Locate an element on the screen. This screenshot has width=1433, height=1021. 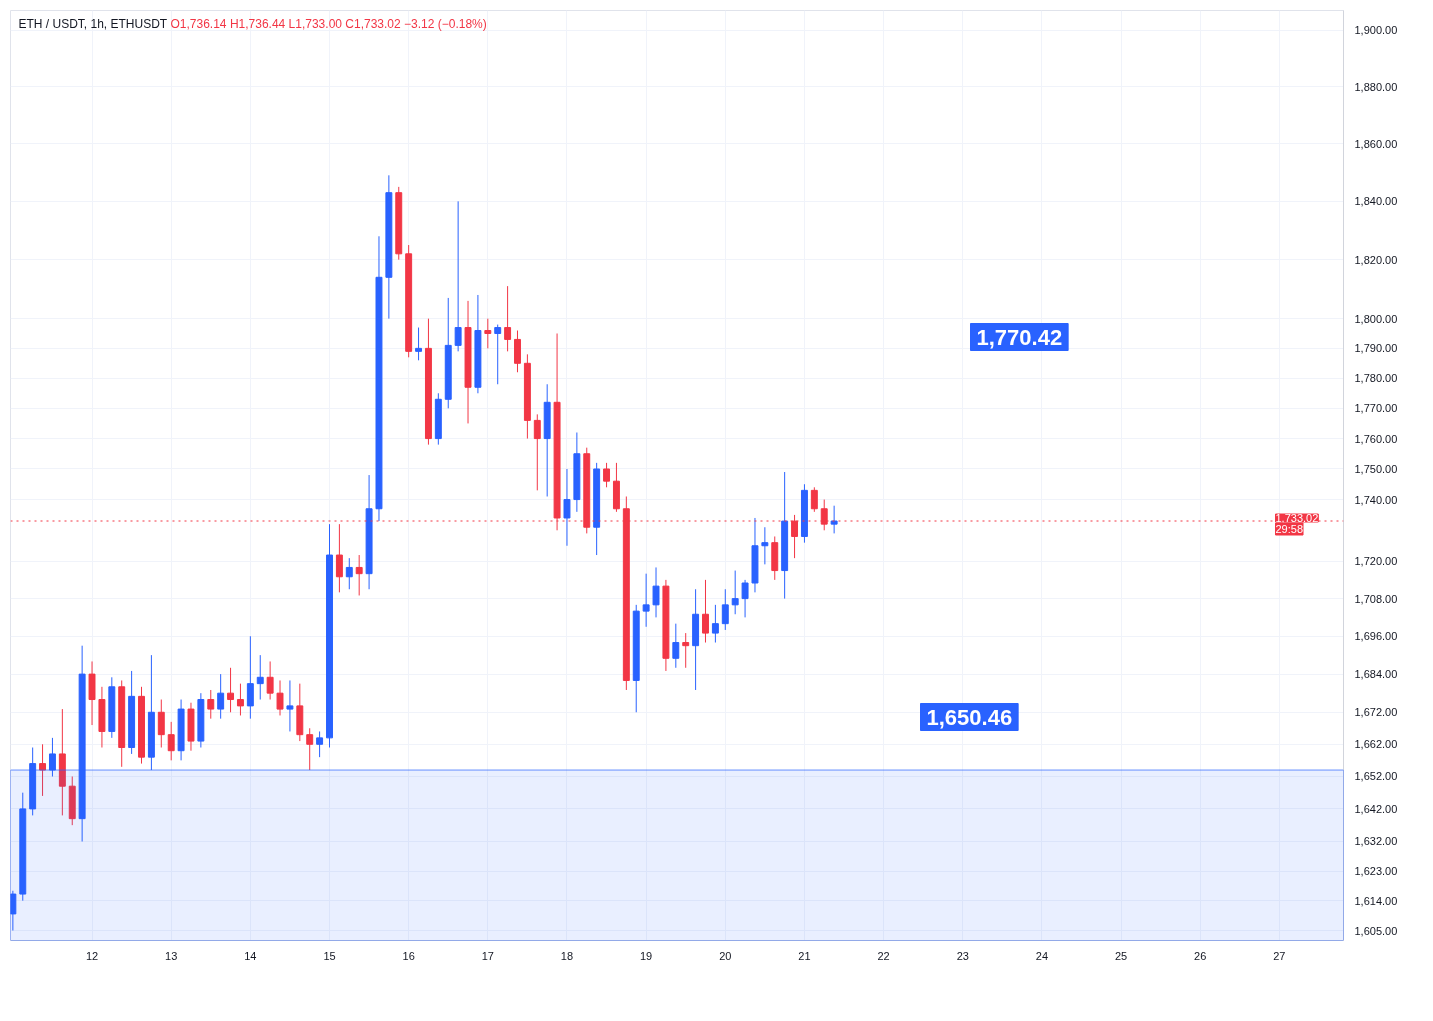
y-tick-label: 1,780.00 is located at coordinates (1376, 378).